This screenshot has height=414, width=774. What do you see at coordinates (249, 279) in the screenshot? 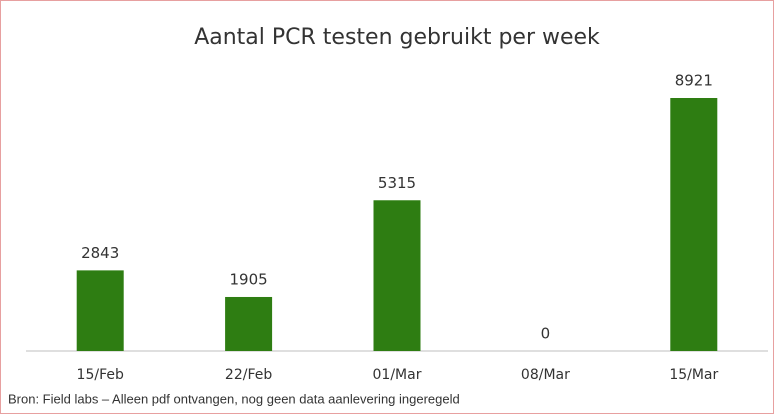
I see `data-label: 1905` at bounding box center [249, 279].